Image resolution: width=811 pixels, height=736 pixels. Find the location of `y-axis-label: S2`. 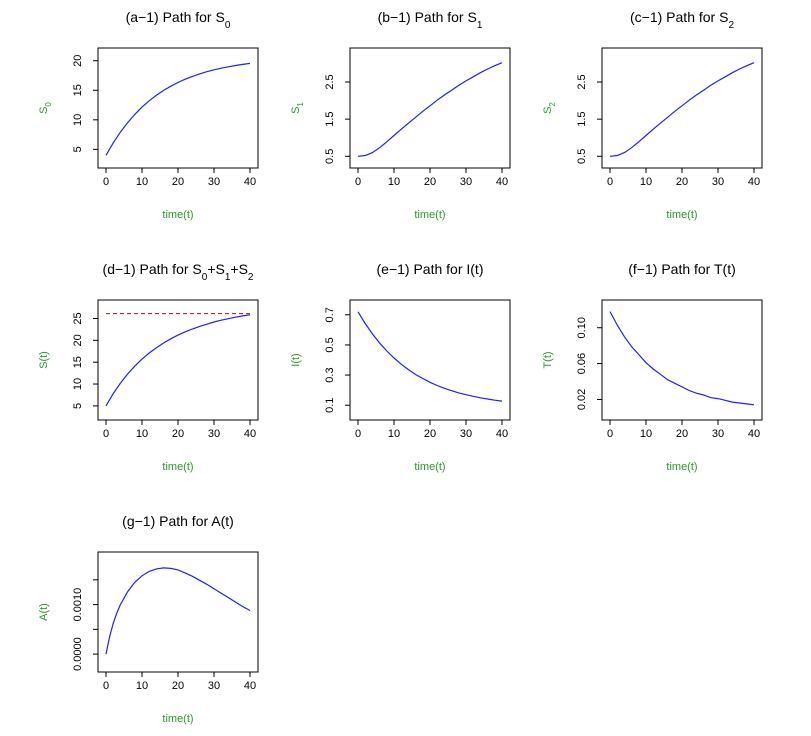

y-axis-label: S2 is located at coordinates (549, 108).